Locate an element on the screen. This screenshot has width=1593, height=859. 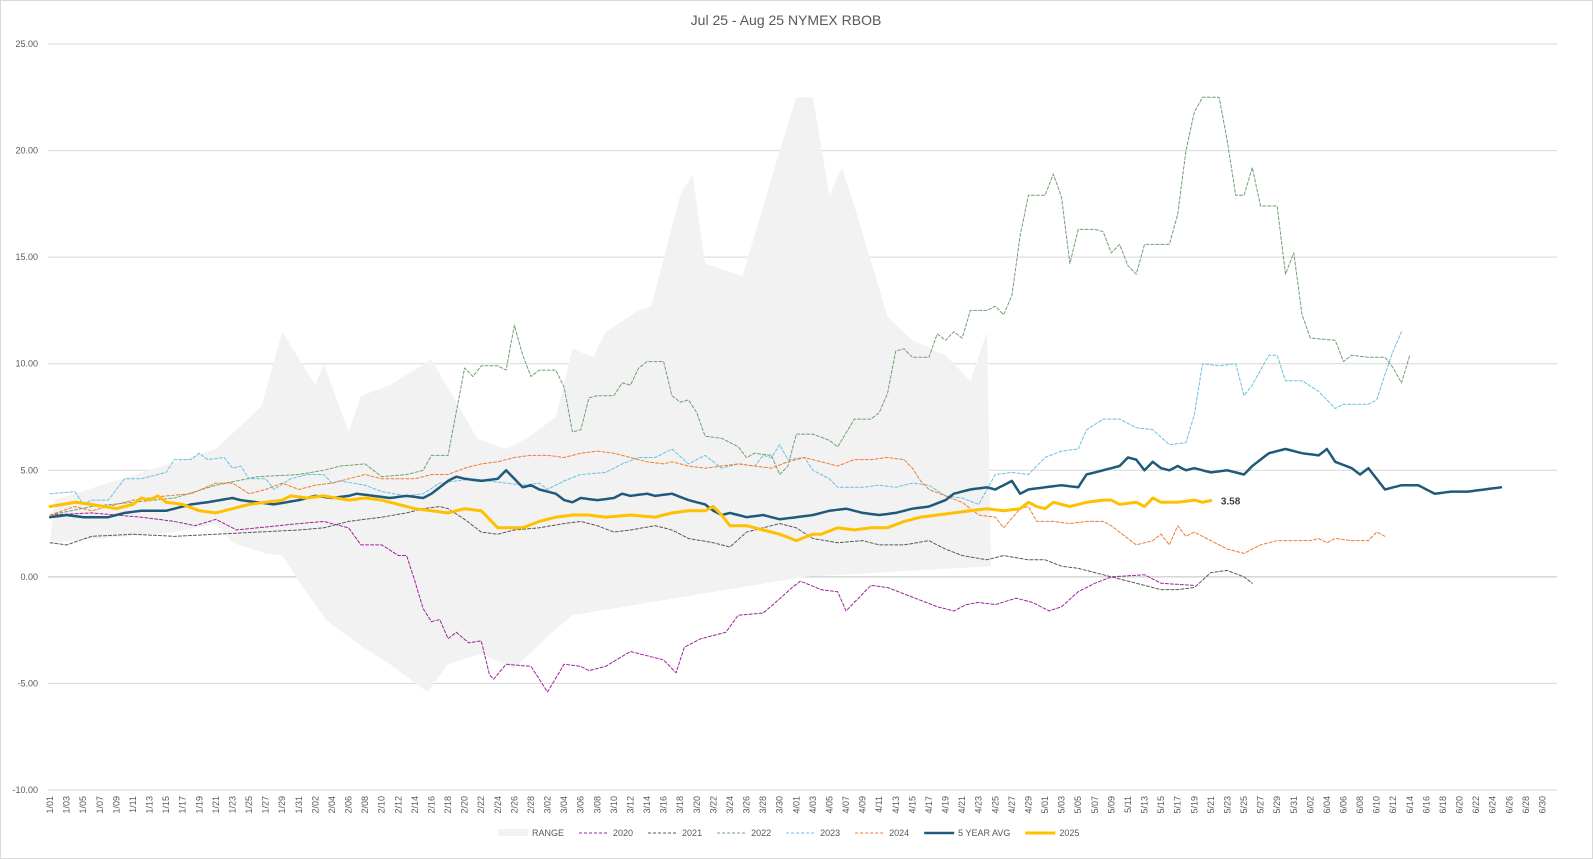
legend-item-2024: 2024 is located at coordinates (882, 833).